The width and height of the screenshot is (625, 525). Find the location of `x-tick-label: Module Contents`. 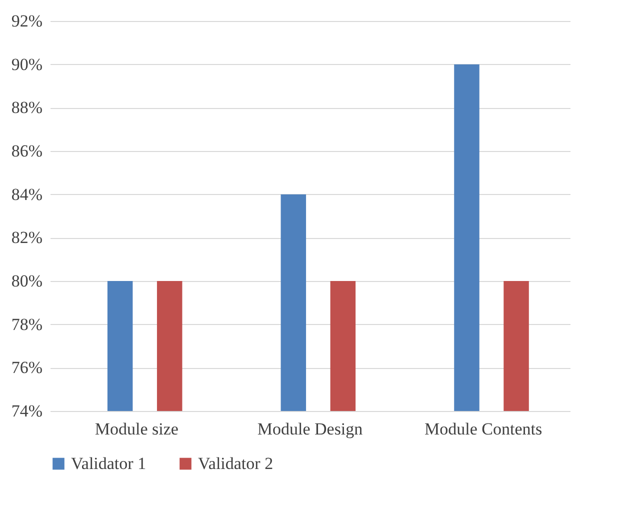

x-tick-label: Module Contents is located at coordinates (483, 429).